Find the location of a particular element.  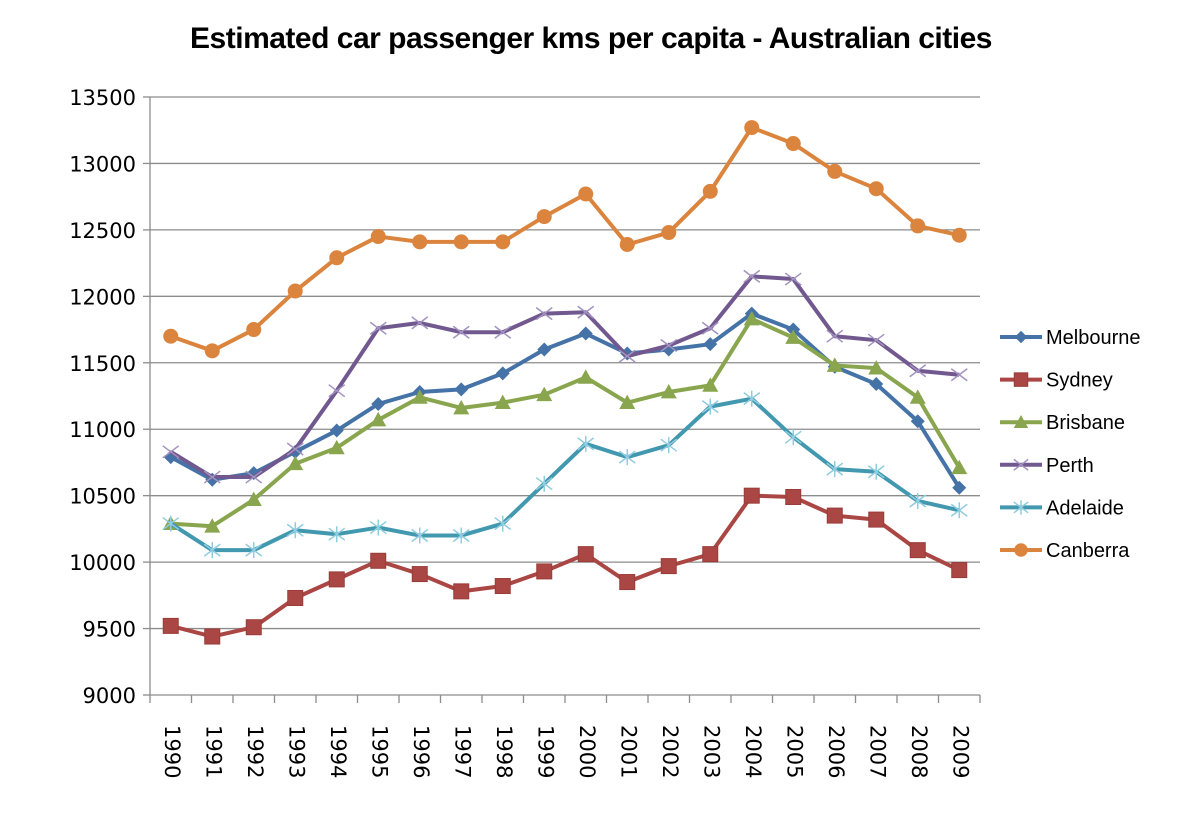

y-tick-label: 13500 is located at coordinates (102, 98).